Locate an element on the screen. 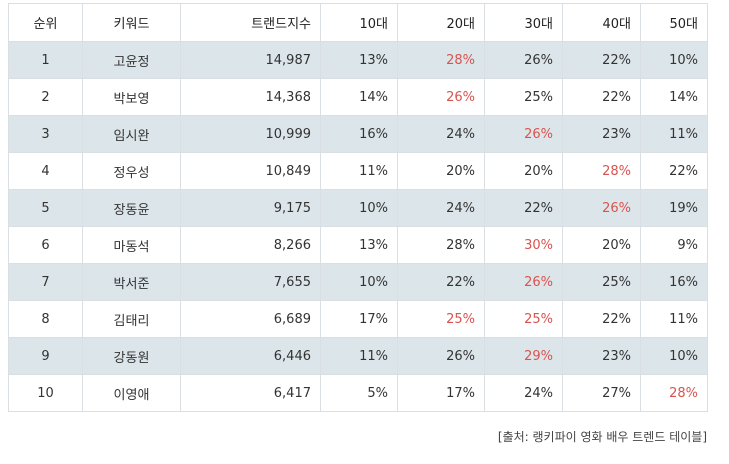  cell-rank: 2 is located at coordinates (45, 97).